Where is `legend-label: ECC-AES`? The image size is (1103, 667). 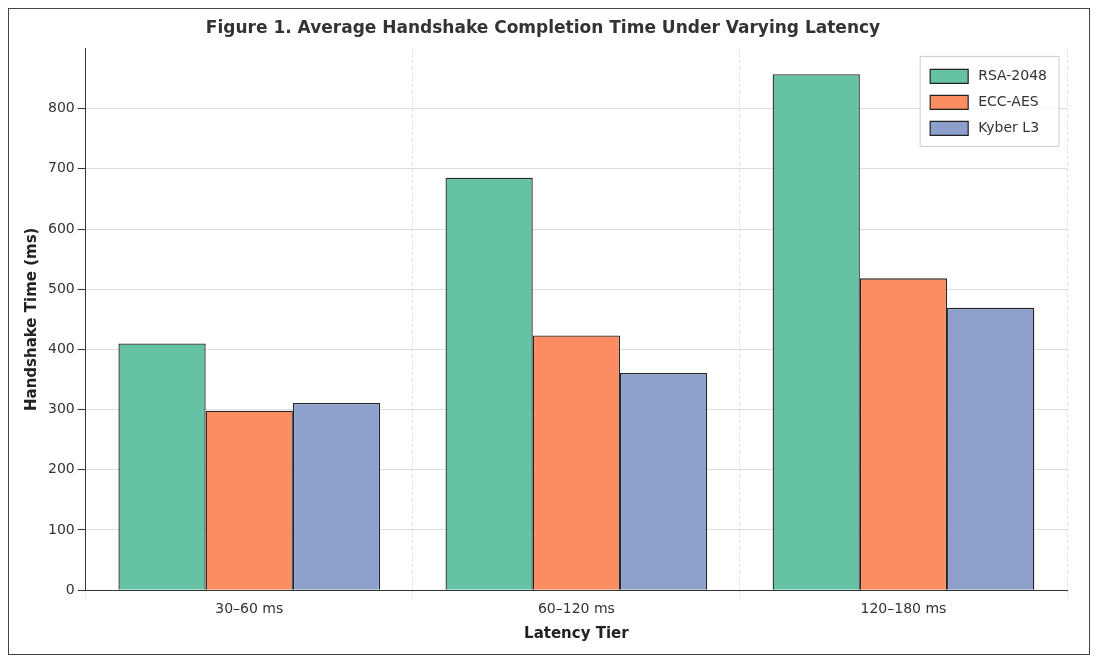 legend-label: ECC-AES is located at coordinates (1008, 101).